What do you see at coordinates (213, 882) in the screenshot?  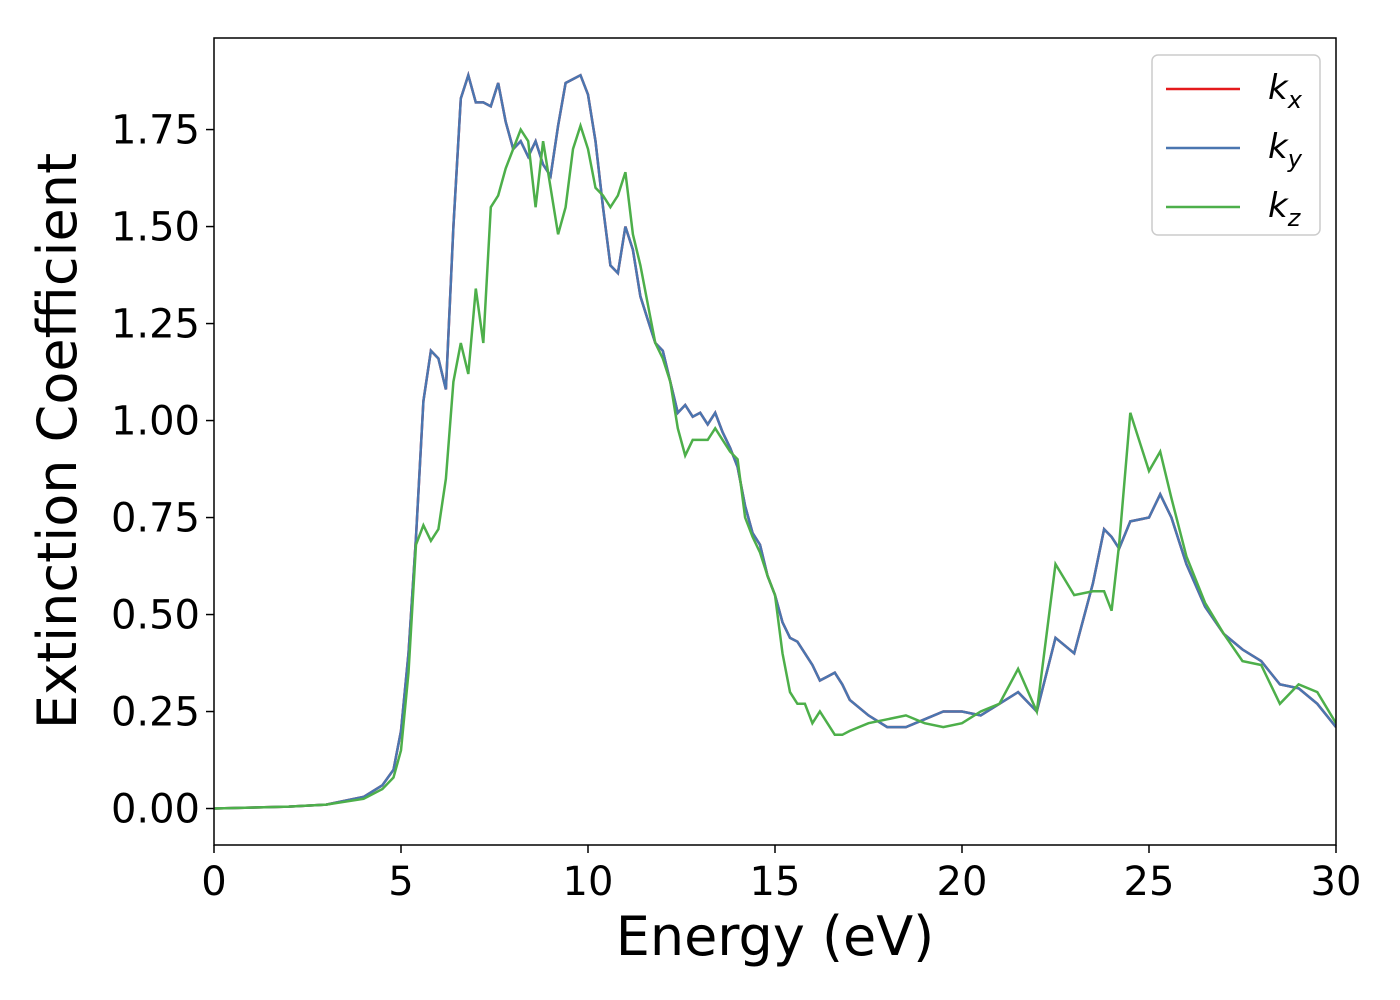 I see `x-tick-label: 0` at bounding box center [213, 882].